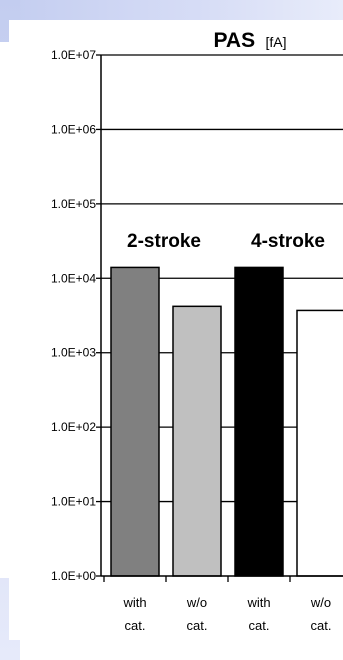  What do you see at coordinates (73, 278) in the screenshot?
I see `y-tick-label: 1.0E+04` at bounding box center [73, 278].